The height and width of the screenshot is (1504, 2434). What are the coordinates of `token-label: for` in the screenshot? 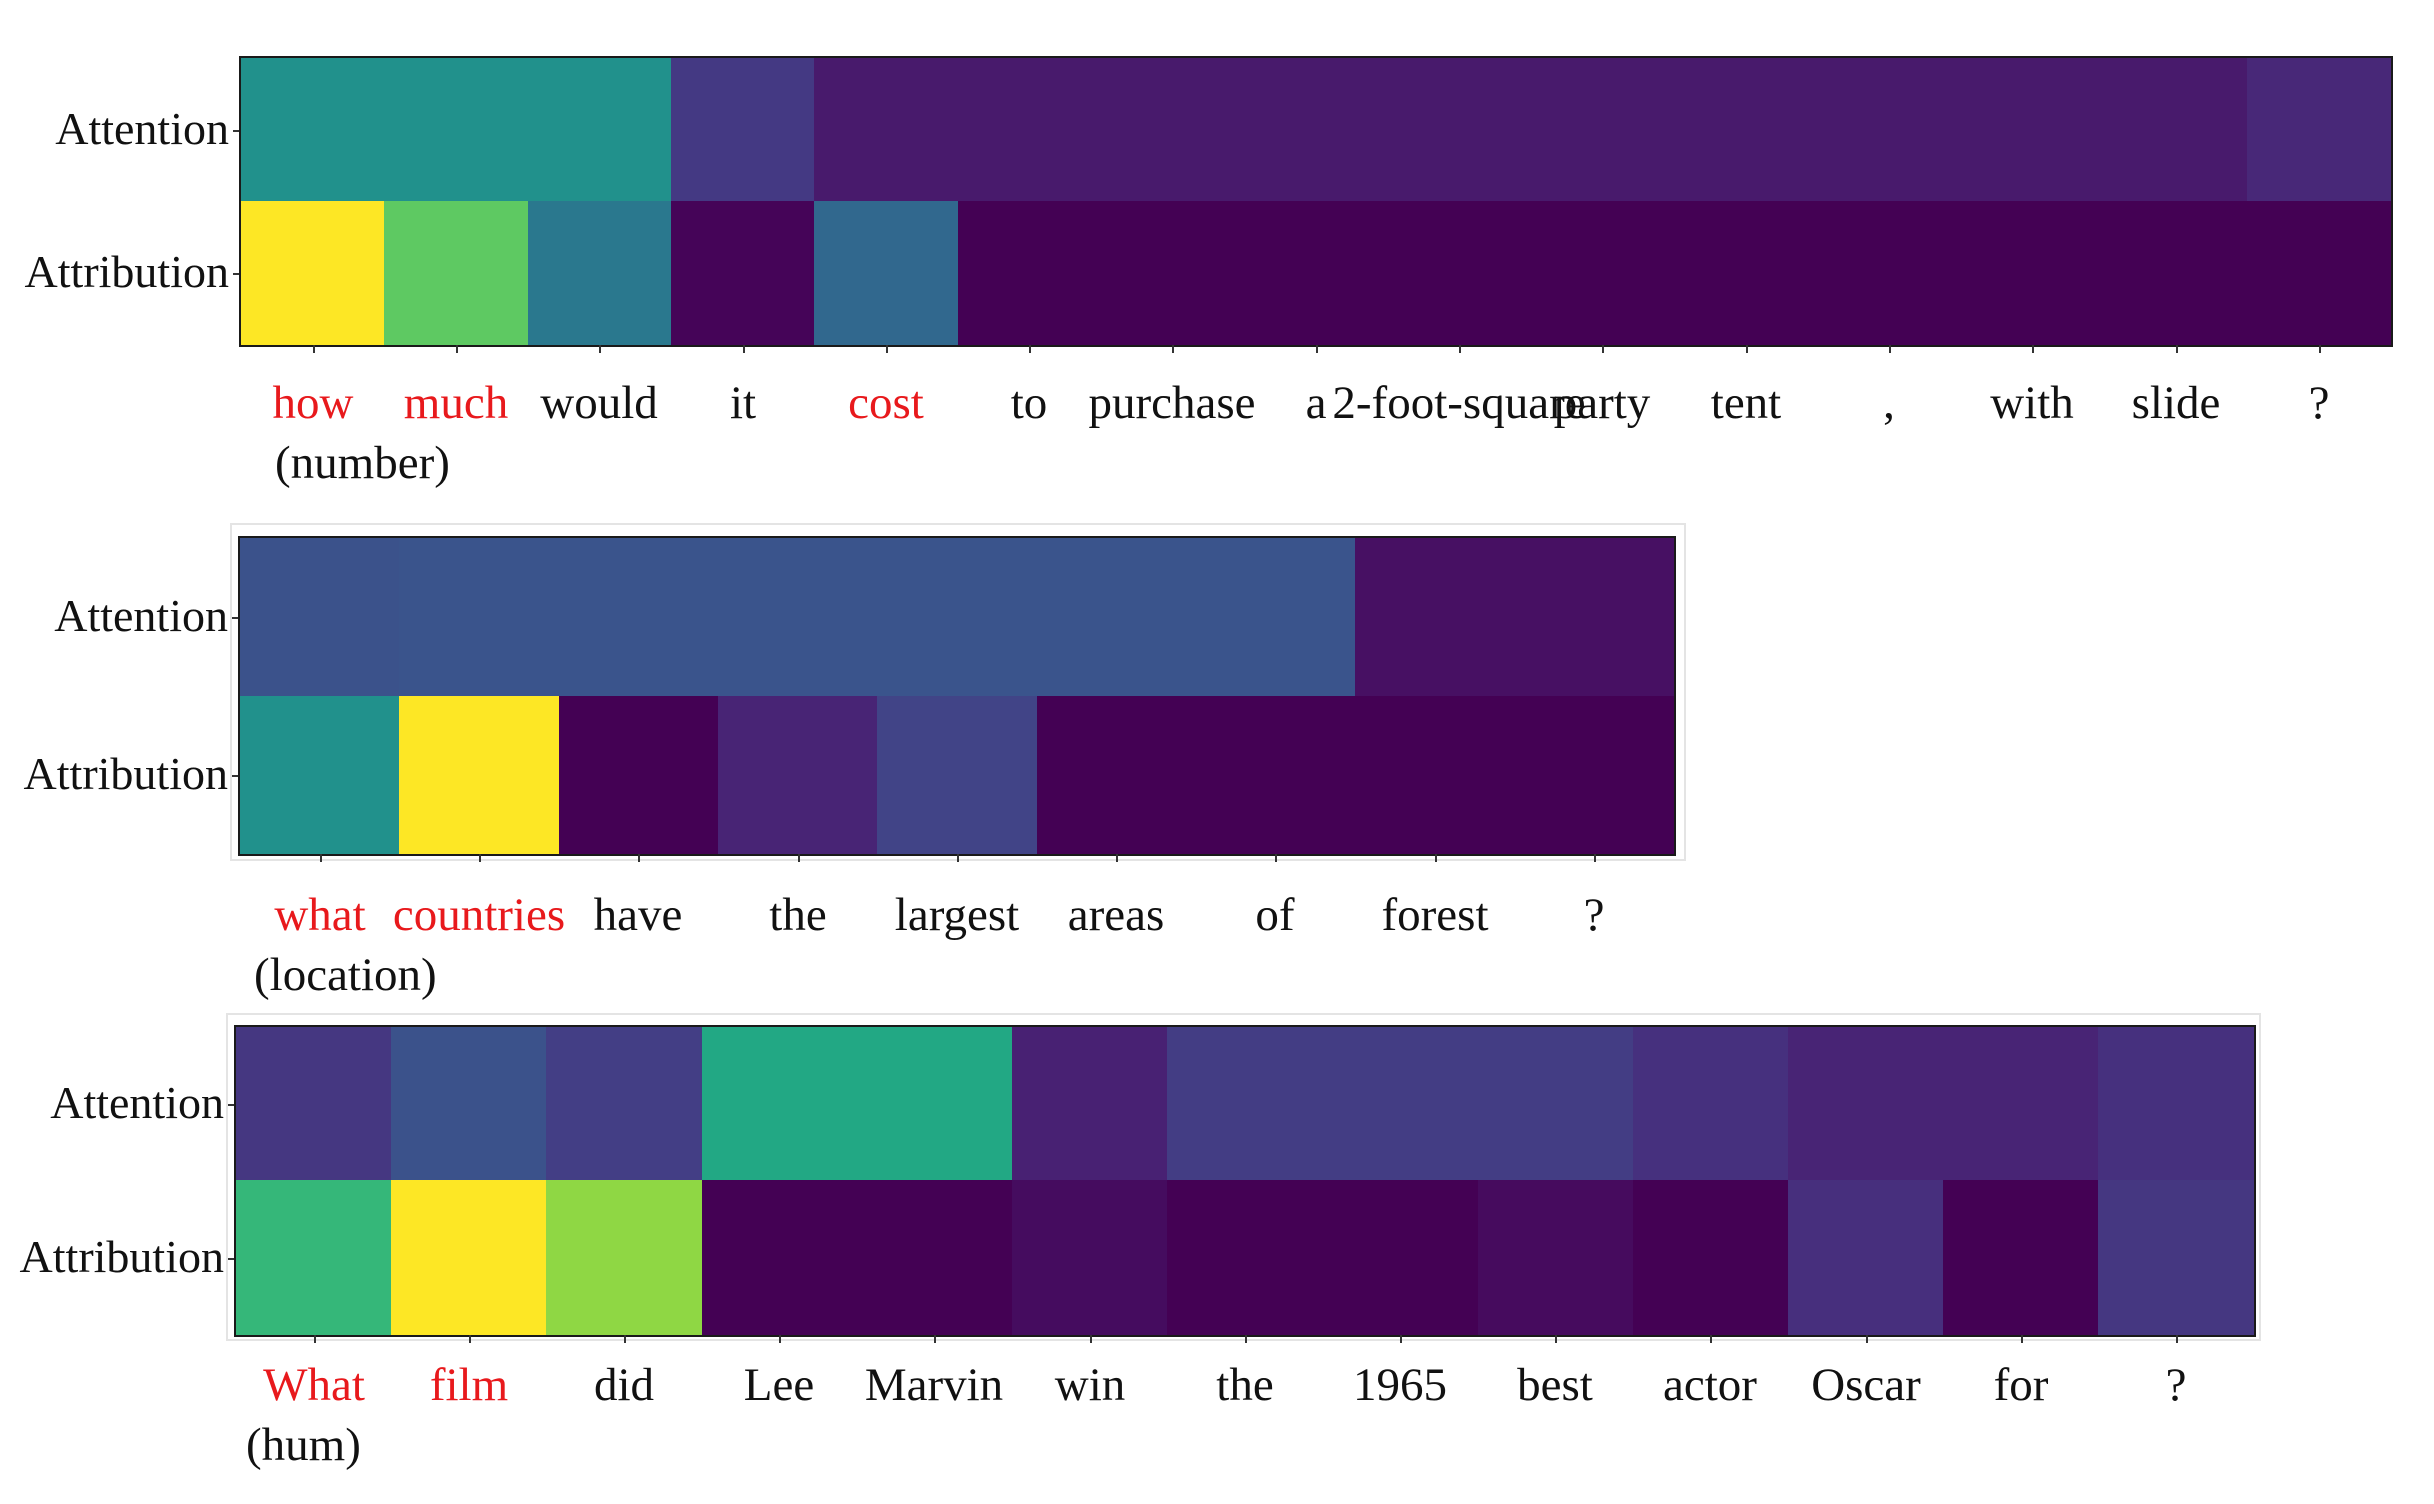 It's located at (2021, 1385).